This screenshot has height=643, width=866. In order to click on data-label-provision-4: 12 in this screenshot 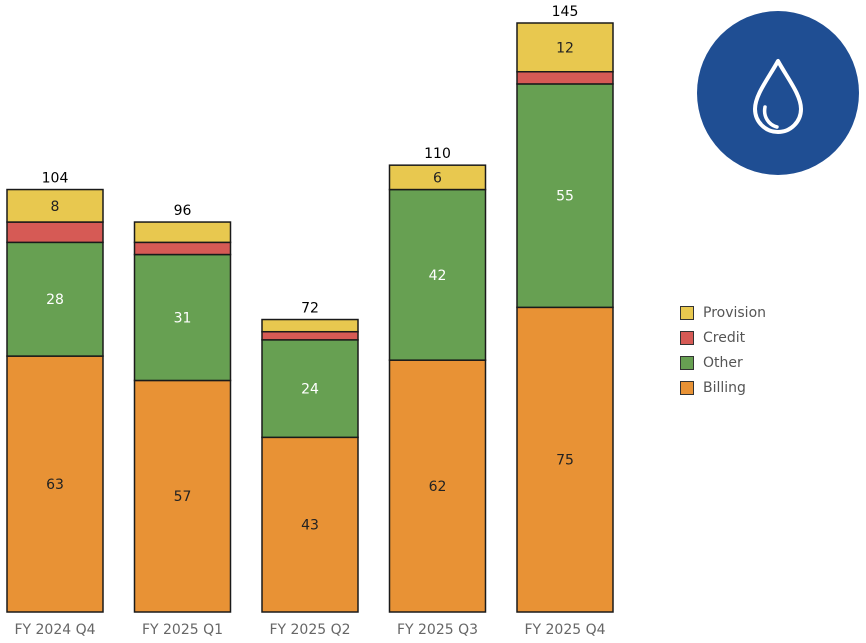, I will do `click(565, 48)`.